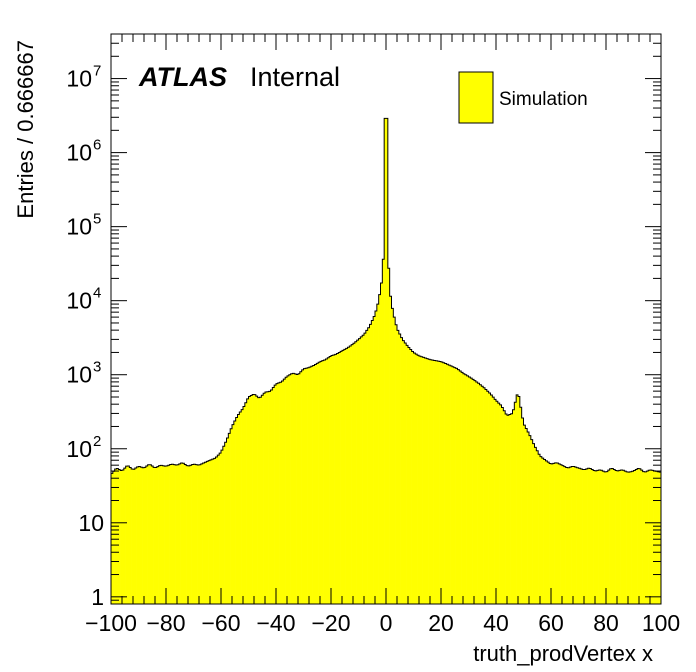  I want to click on y-tick-exponent: 5, so click(97, 219).